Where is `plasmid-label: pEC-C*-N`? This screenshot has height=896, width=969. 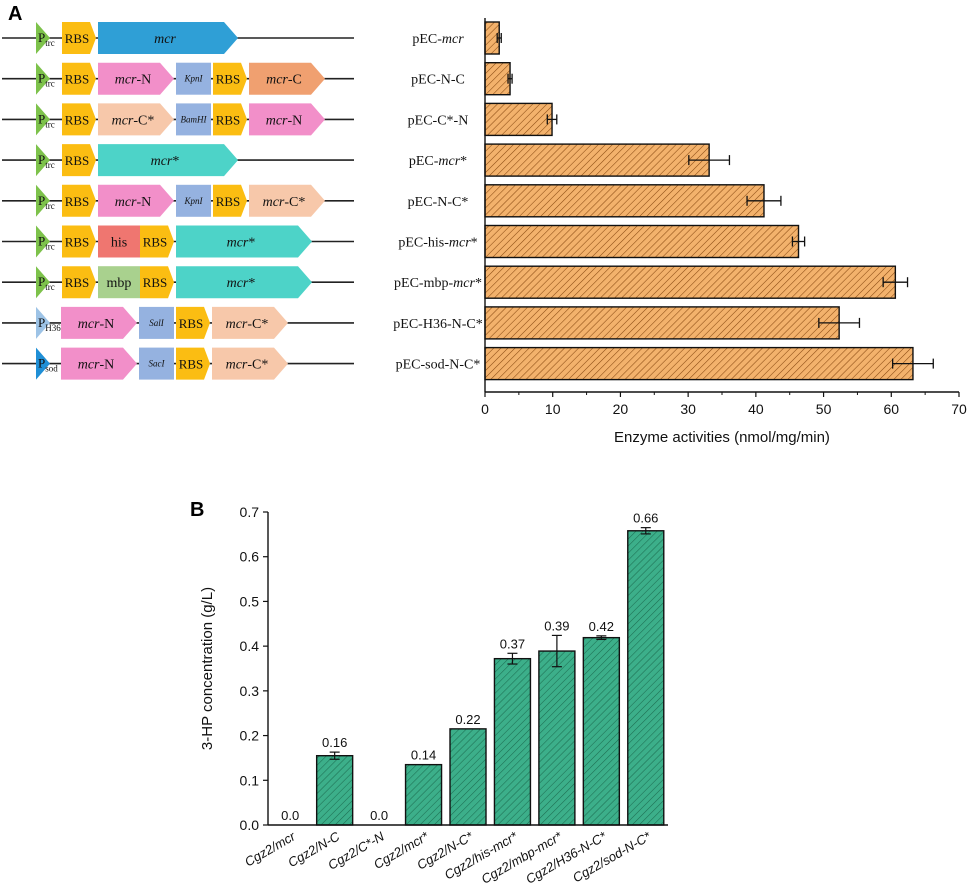 plasmid-label: pEC-C*-N is located at coordinates (438, 120).